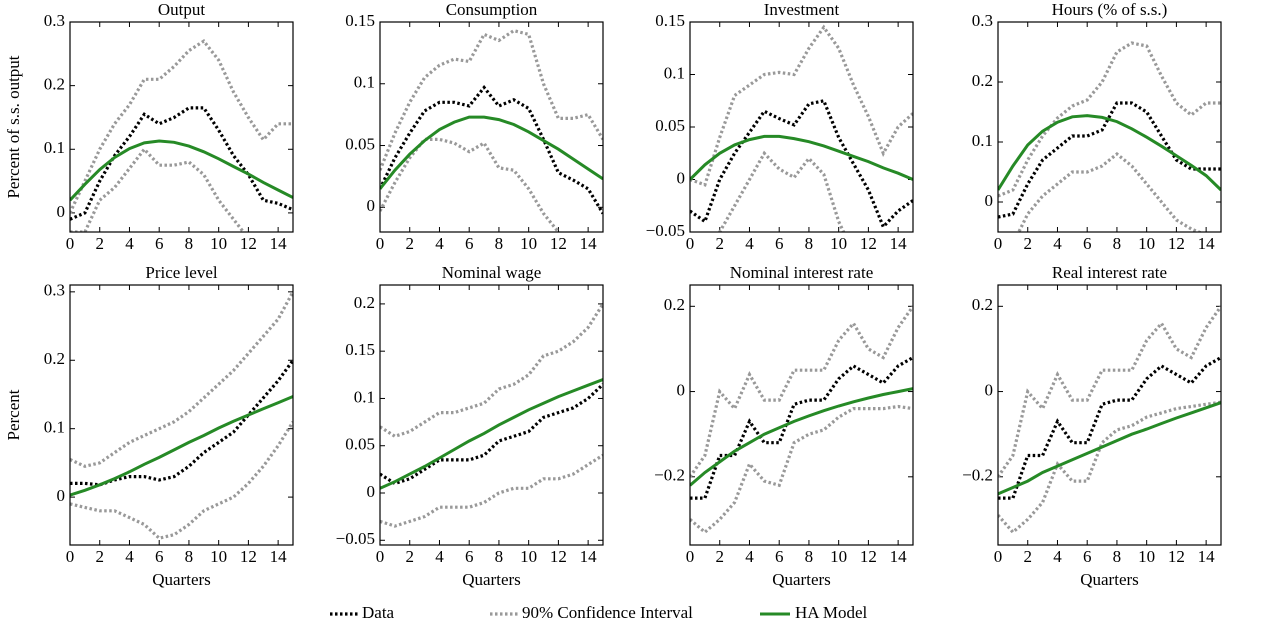 The width and height of the screenshot is (1270, 631). What do you see at coordinates (607, 612) in the screenshot?
I see `legend-label: 90% Confidence Interval` at bounding box center [607, 612].